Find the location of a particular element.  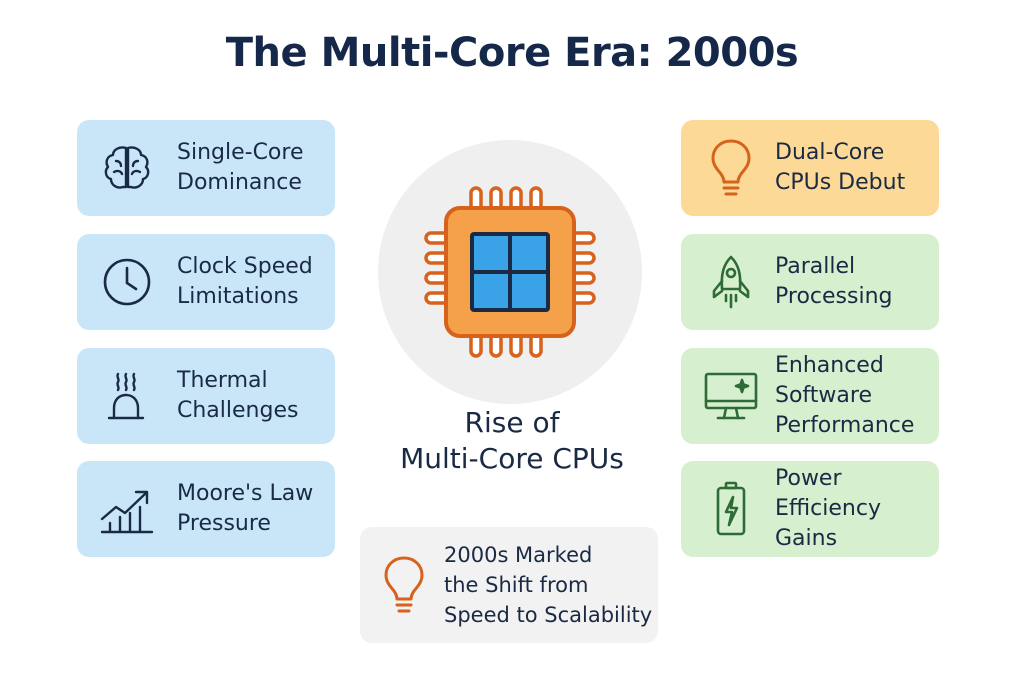

cpu-chip-icon is located at coordinates (510, 274).